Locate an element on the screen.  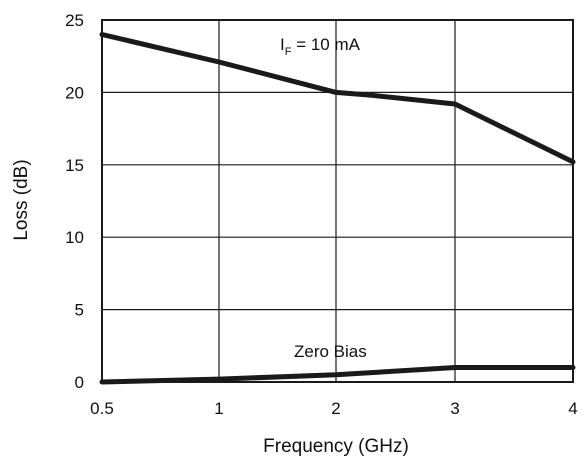
annotation-if-subscript: F is located at coordinates (288, 52).